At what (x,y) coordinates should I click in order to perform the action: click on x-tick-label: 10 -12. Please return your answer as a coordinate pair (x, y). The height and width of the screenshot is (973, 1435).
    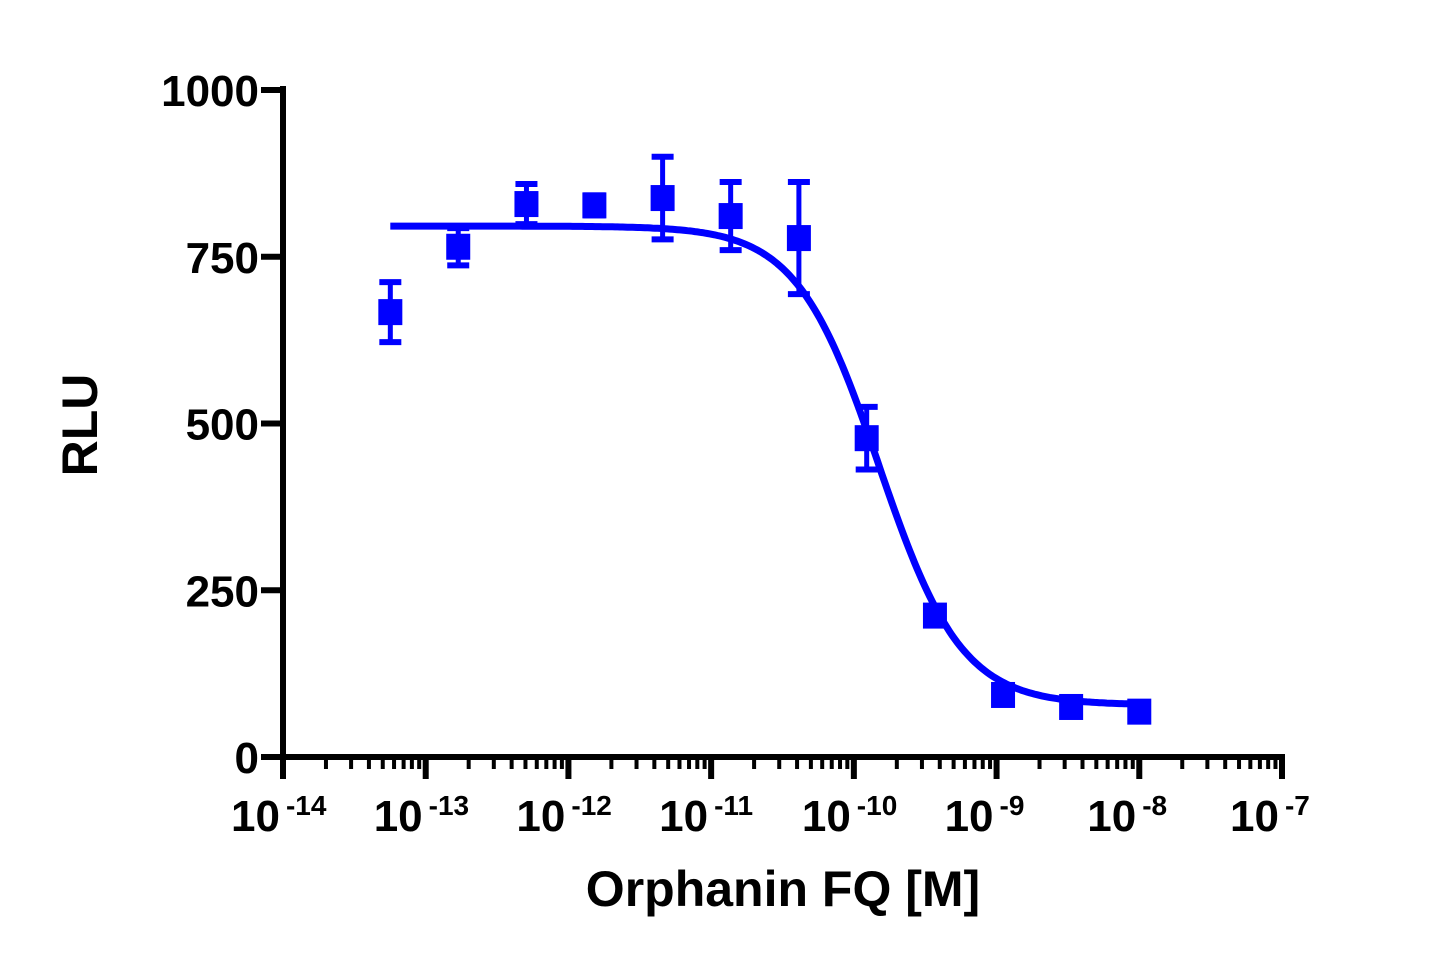
    Looking at the image, I should click on (563, 815).